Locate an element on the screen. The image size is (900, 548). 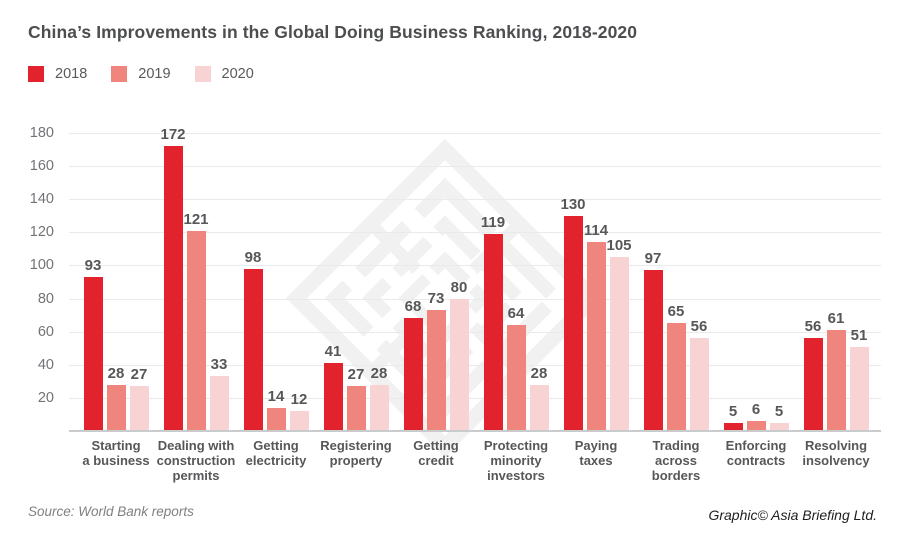
bar-2018: 41 is located at coordinates (333, 387).